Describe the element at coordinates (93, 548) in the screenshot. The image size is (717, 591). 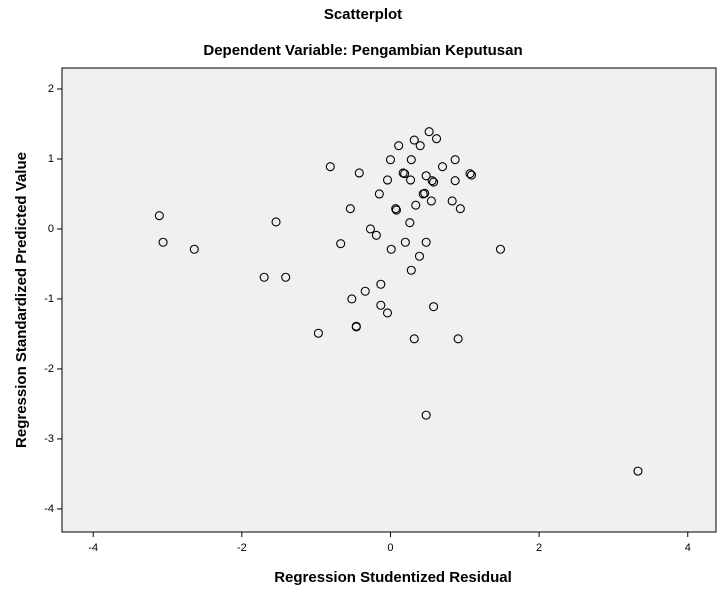
I see `x-tick-label: -4` at that location.